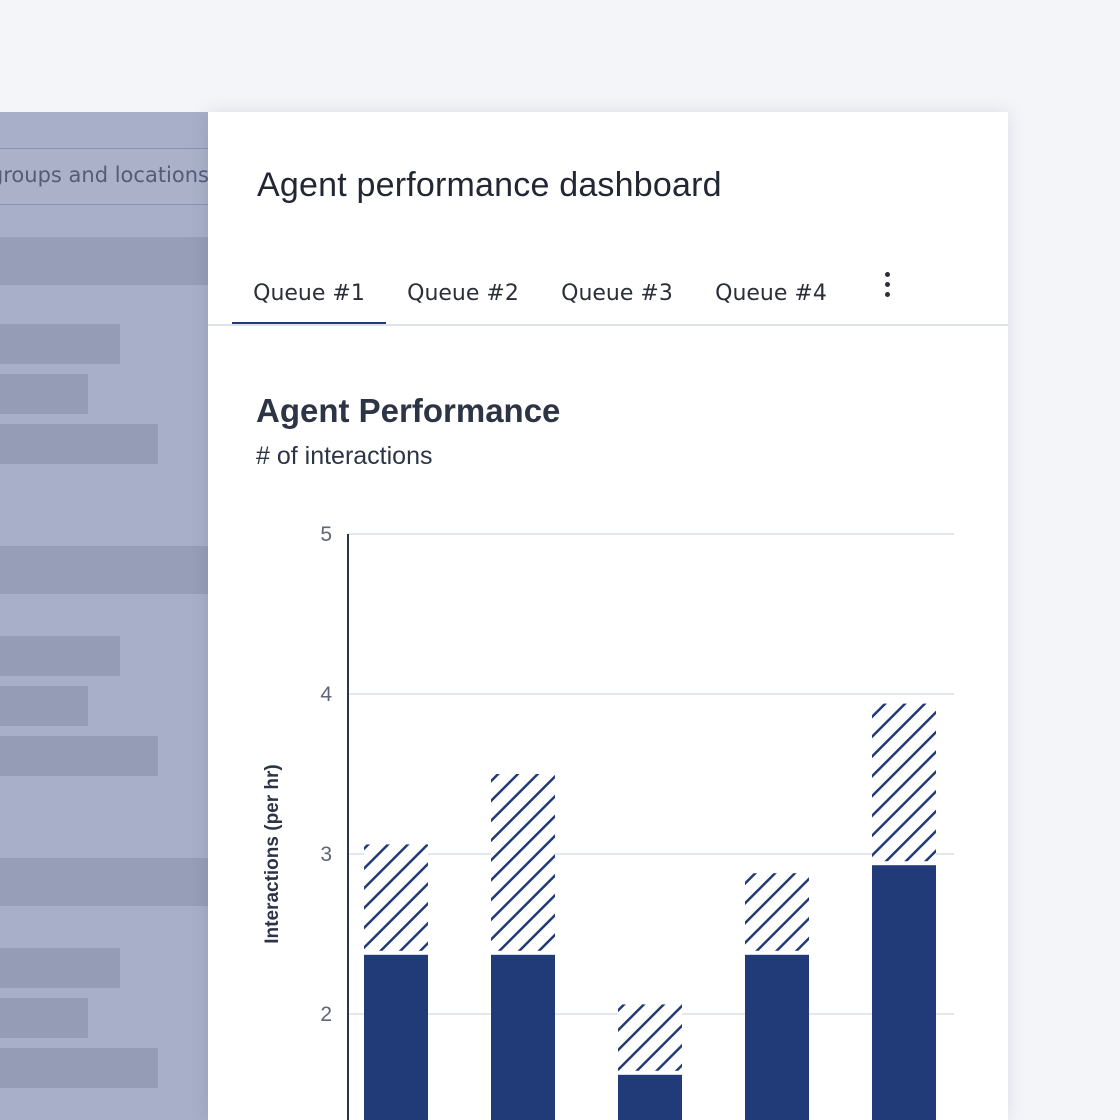 This screenshot has width=1120, height=1120. What do you see at coordinates (408, 410) in the screenshot?
I see `chart-title: Agent Performance` at bounding box center [408, 410].